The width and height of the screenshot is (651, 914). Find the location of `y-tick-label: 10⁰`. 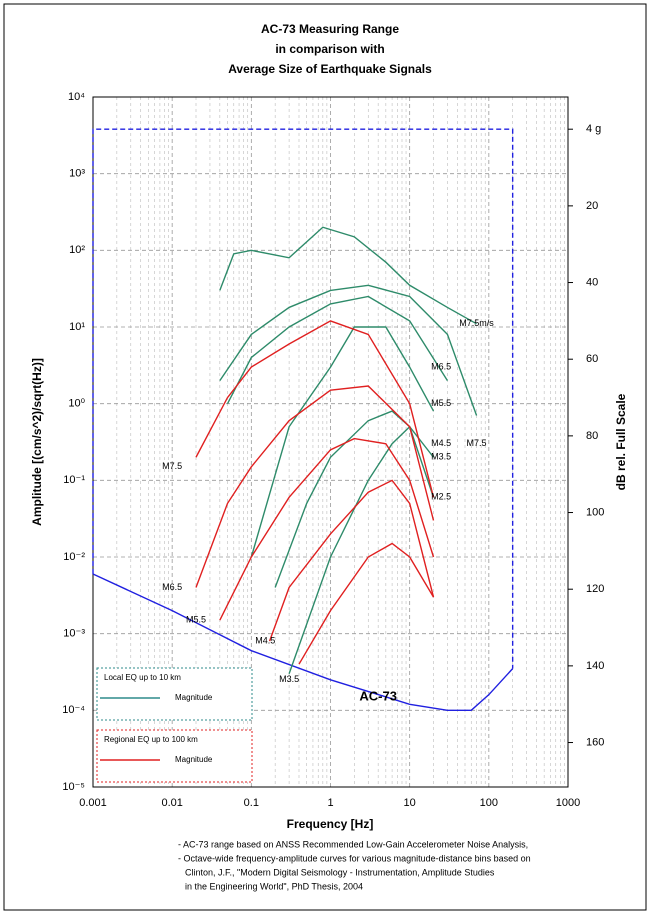

y-tick-label: 10⁰ is located at coordinates (76, 404).